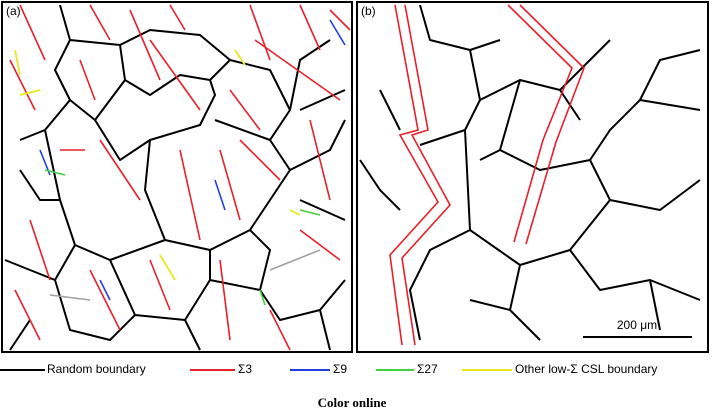  I want to click on panel-label: (a), so click(13, 11).